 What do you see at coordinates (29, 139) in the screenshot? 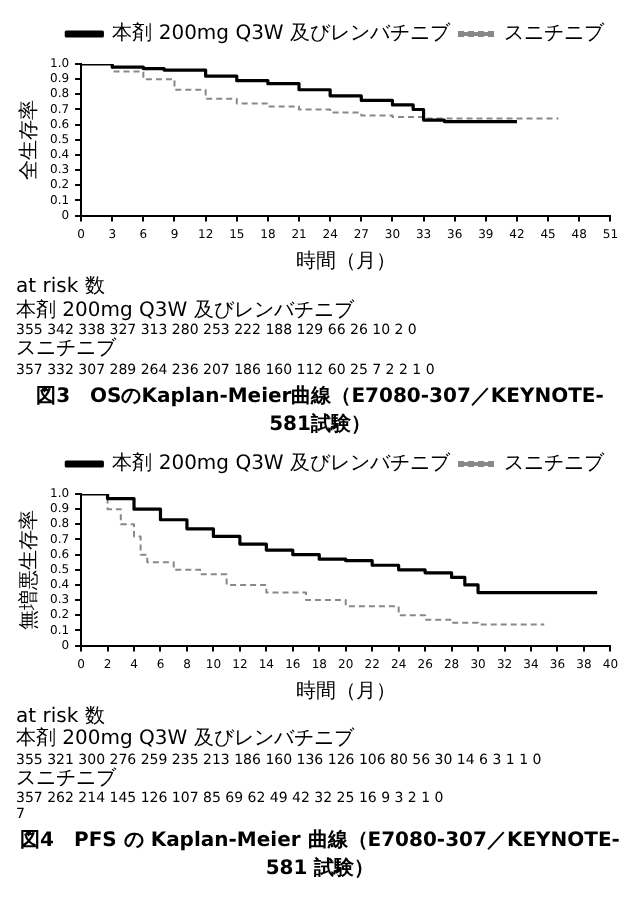
I see `y-axis-title: 全生存率` at bounding box center [29, 139].